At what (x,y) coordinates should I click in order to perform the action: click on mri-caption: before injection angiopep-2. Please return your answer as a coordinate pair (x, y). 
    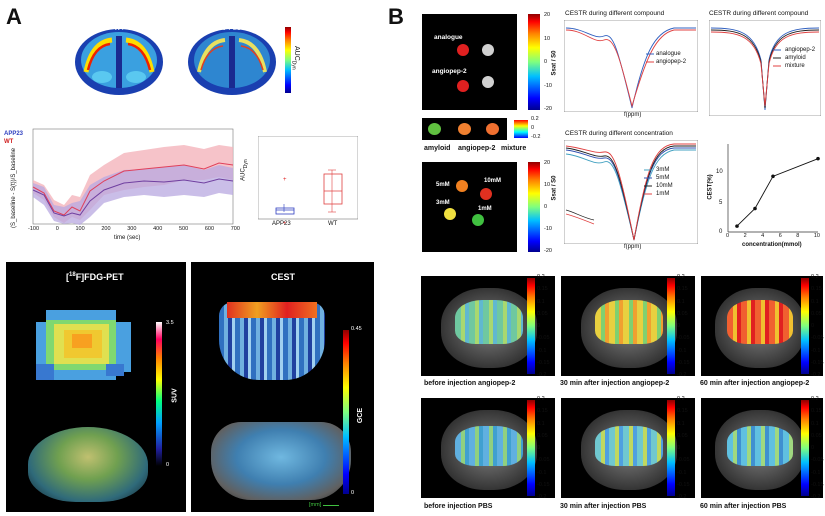
    Looking at the image, I should click on (470, 383).